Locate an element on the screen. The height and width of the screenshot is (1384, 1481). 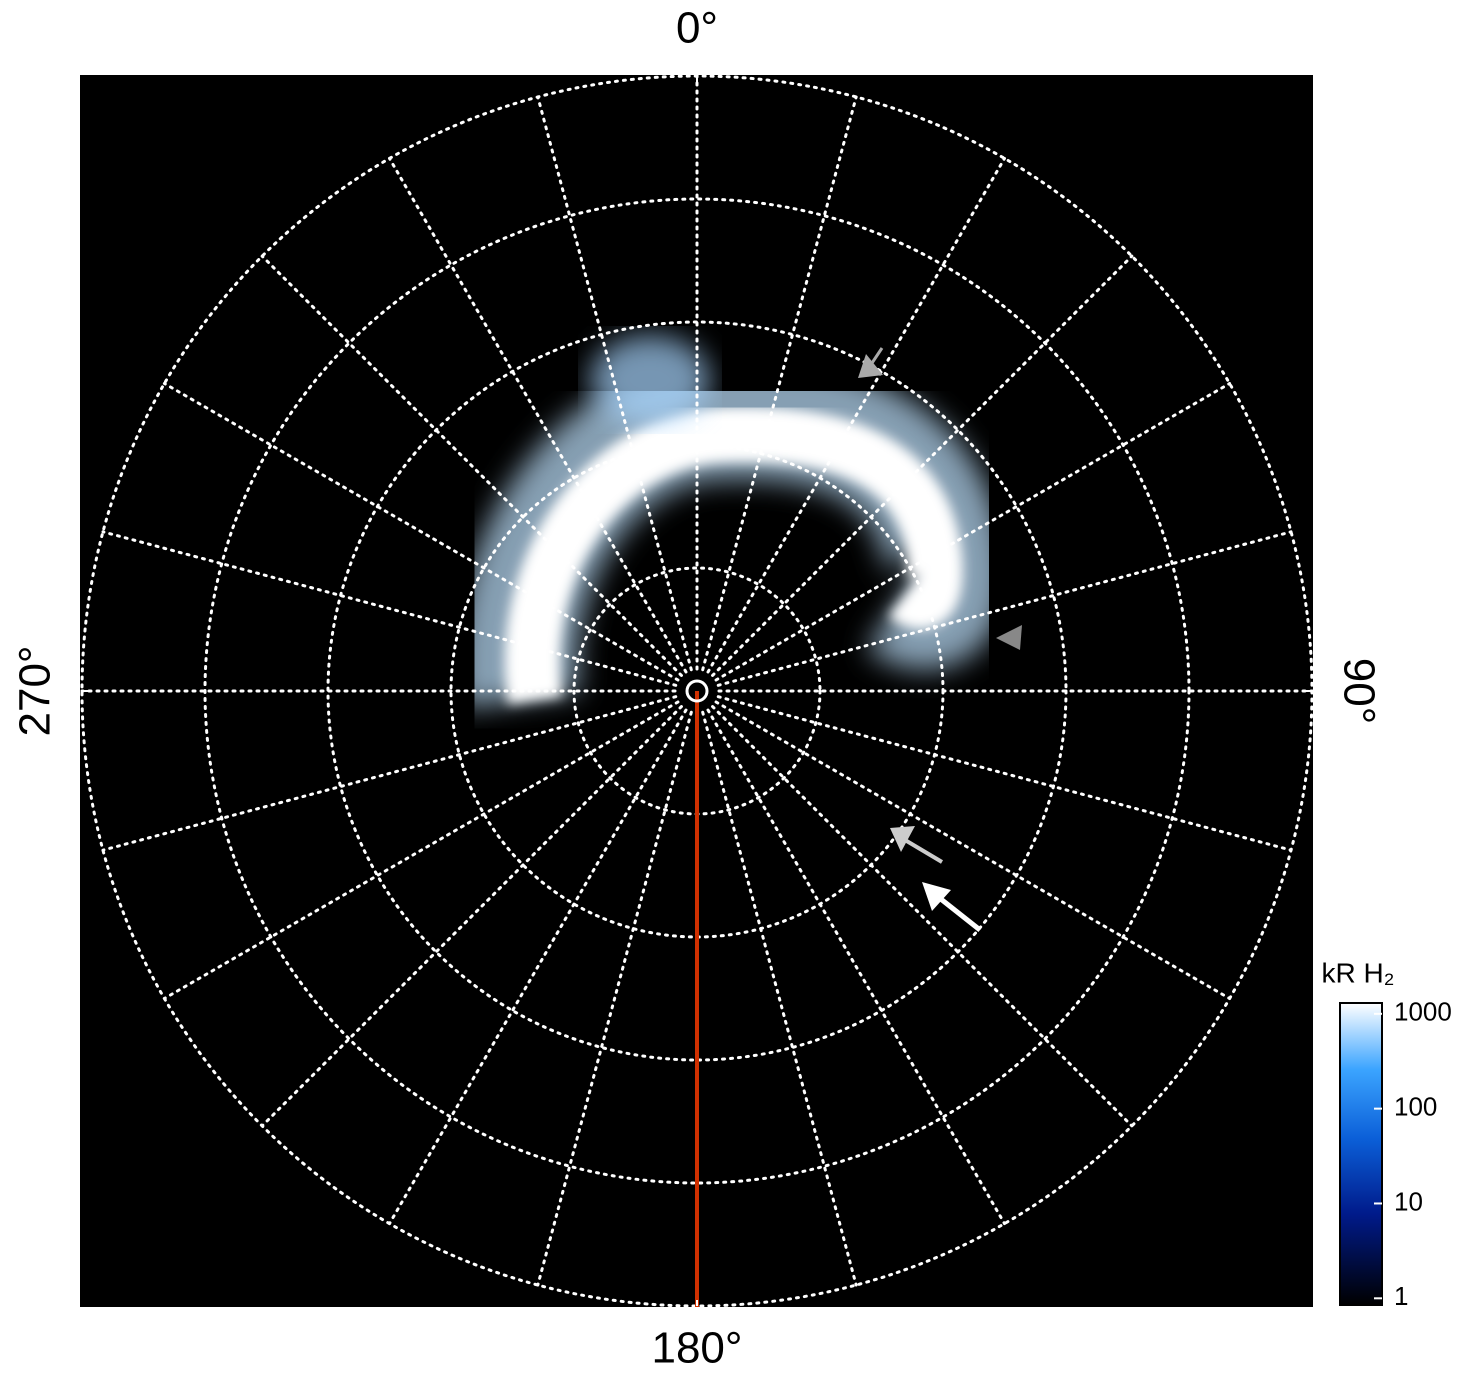
colorbar-tick-label: 1 is located at coordinates (1401, 1296).